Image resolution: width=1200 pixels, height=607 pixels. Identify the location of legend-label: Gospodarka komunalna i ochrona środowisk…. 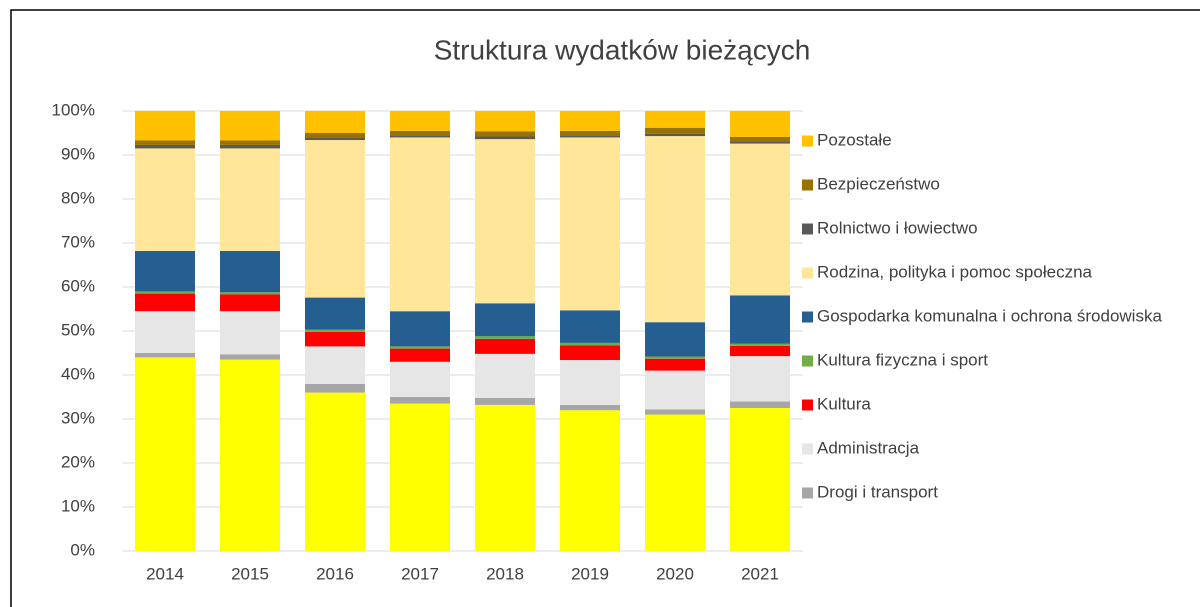
(989, 315).